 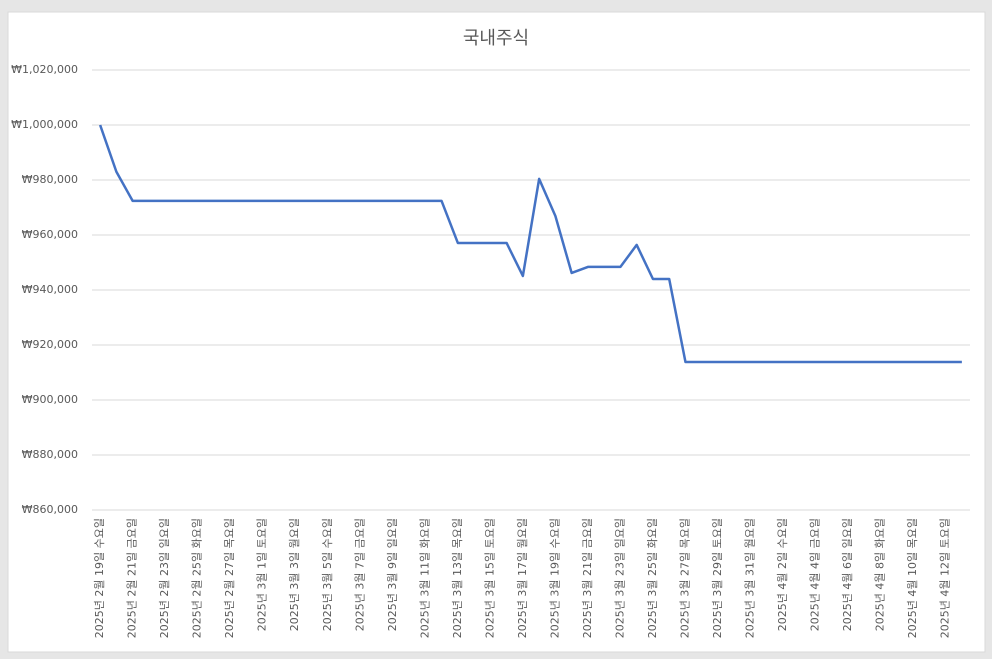 I want to click on x-tick-label: 2025년 3월 31일 월요일, so click(x=750, y=578).